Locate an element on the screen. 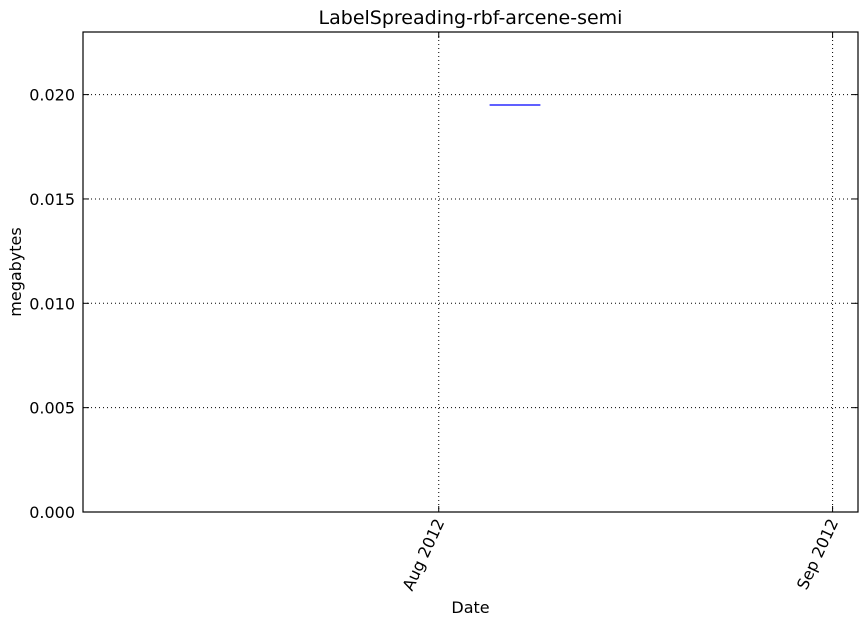 The height and width of the screenshot is (624, 868). y-tick-label: 0.015 is located at coordinates (52, 199).